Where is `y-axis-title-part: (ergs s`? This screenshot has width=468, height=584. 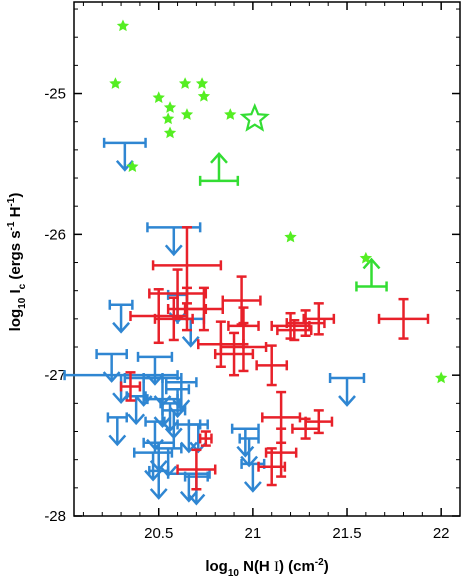
y-axis-title-part: (ergs s is located at coordinates (15, 256).